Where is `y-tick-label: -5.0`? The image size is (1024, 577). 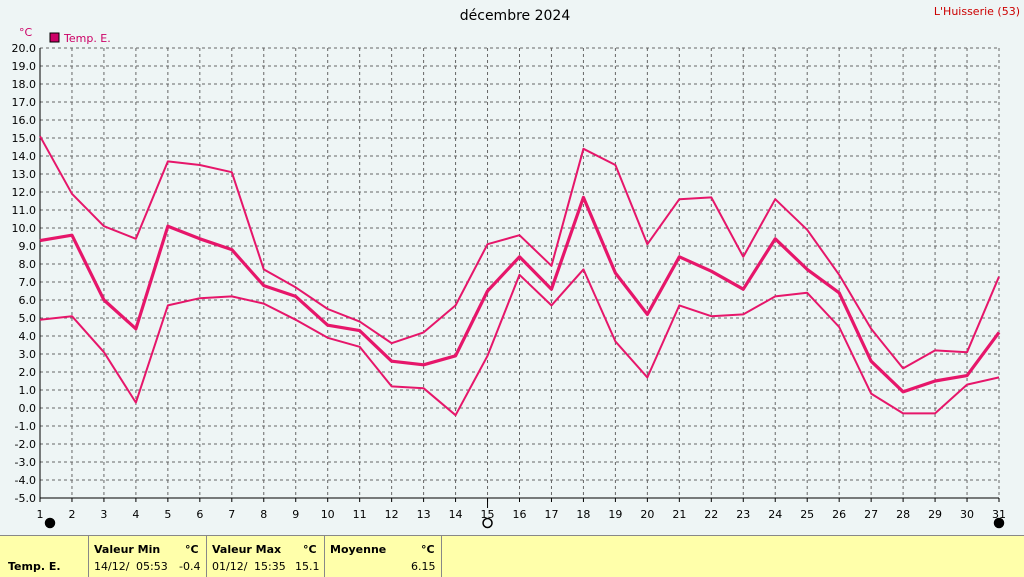 y-tick-label: -5.0 is located at coordinates (25, 498).